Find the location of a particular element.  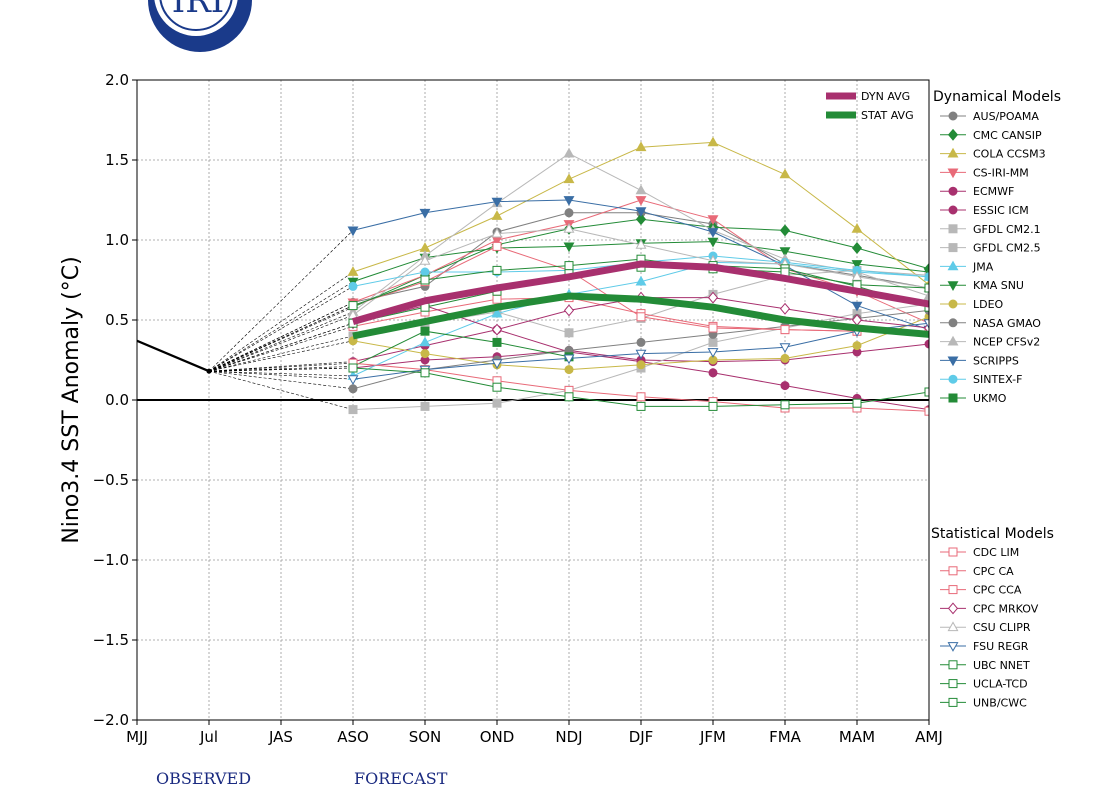

series-ubc-nnet is located at coordinates (638, 387).